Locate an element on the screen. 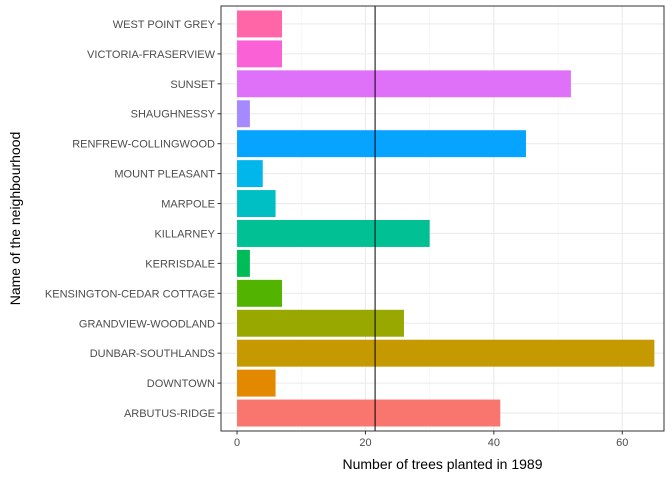 The image size is (672, 480). y-tick-label: ARBUTUS-RIDGE is located at coordinates (169, 414).